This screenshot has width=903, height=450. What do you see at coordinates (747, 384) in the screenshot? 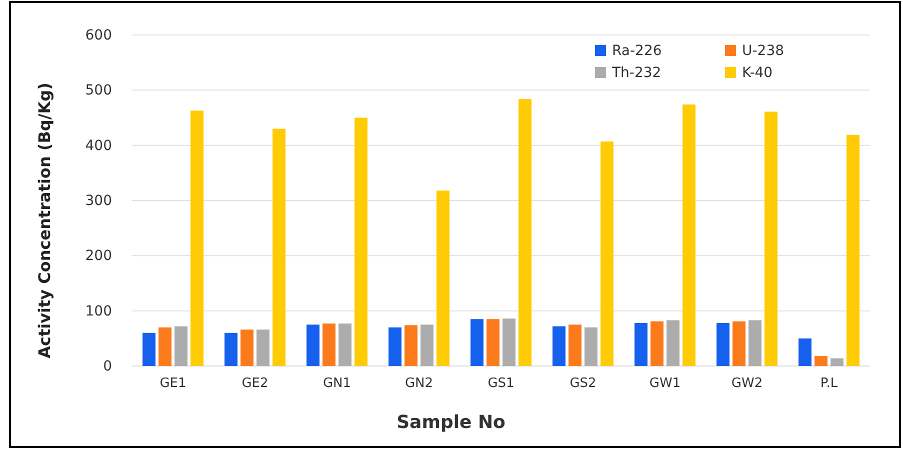
I see `x-tick-label: GW2` at bounding box center [747, 384].